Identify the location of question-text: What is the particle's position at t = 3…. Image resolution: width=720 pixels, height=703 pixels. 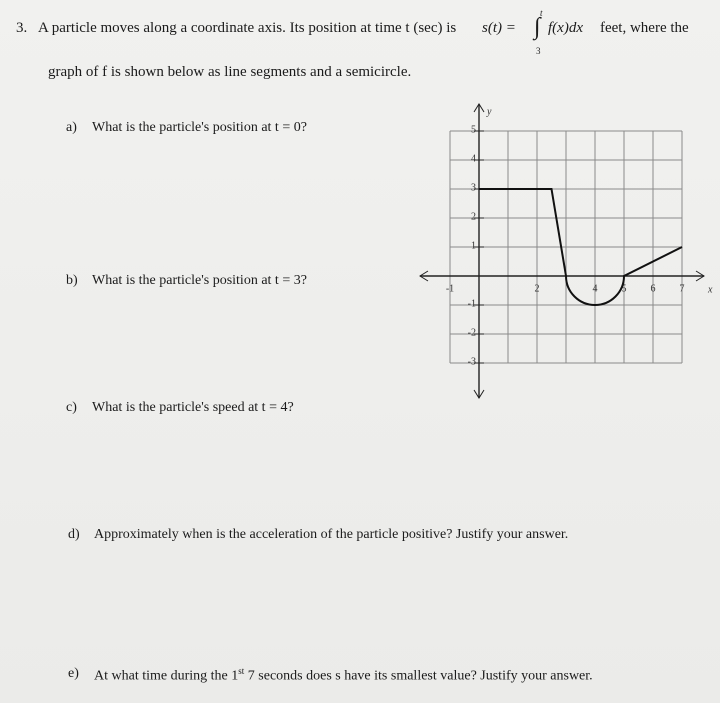
(199, 280).